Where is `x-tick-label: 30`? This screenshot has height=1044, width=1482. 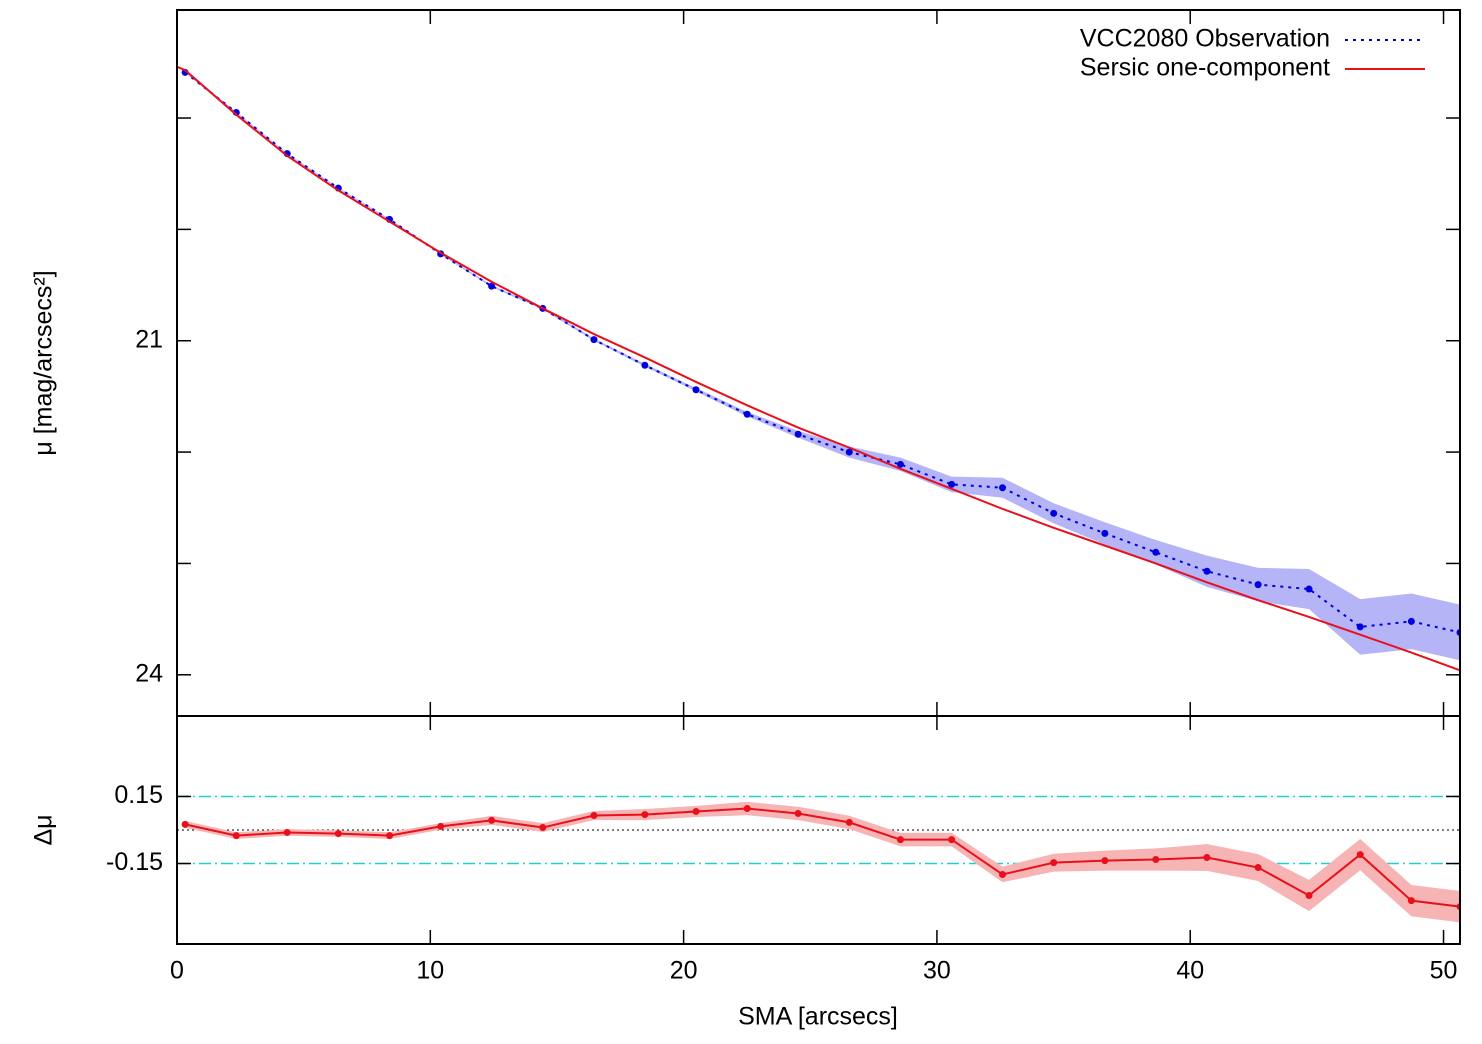 x-tick-label: 30 is located at coordinates (937, 971).